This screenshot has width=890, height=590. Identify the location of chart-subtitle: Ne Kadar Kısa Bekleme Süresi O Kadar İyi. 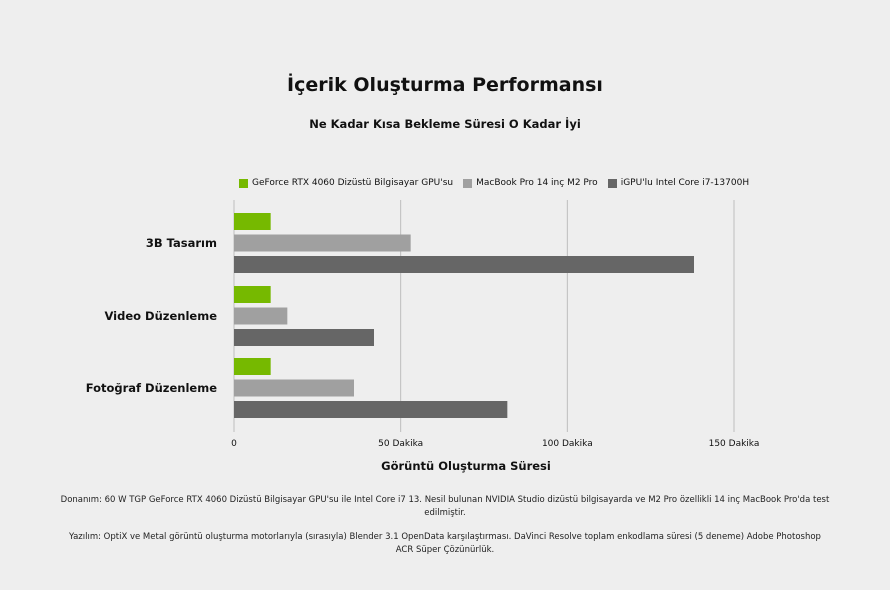
(445, 124).